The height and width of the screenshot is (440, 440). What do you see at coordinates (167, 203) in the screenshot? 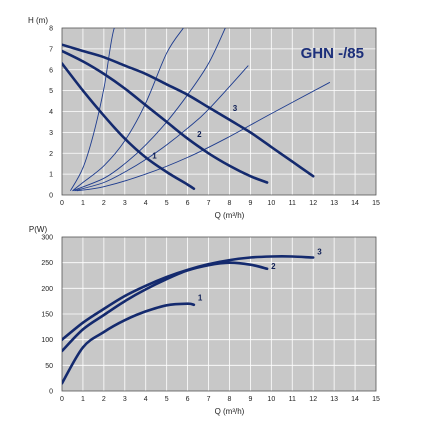
I see `top-x-tick-label: 5` at bounding box center [167, 203].